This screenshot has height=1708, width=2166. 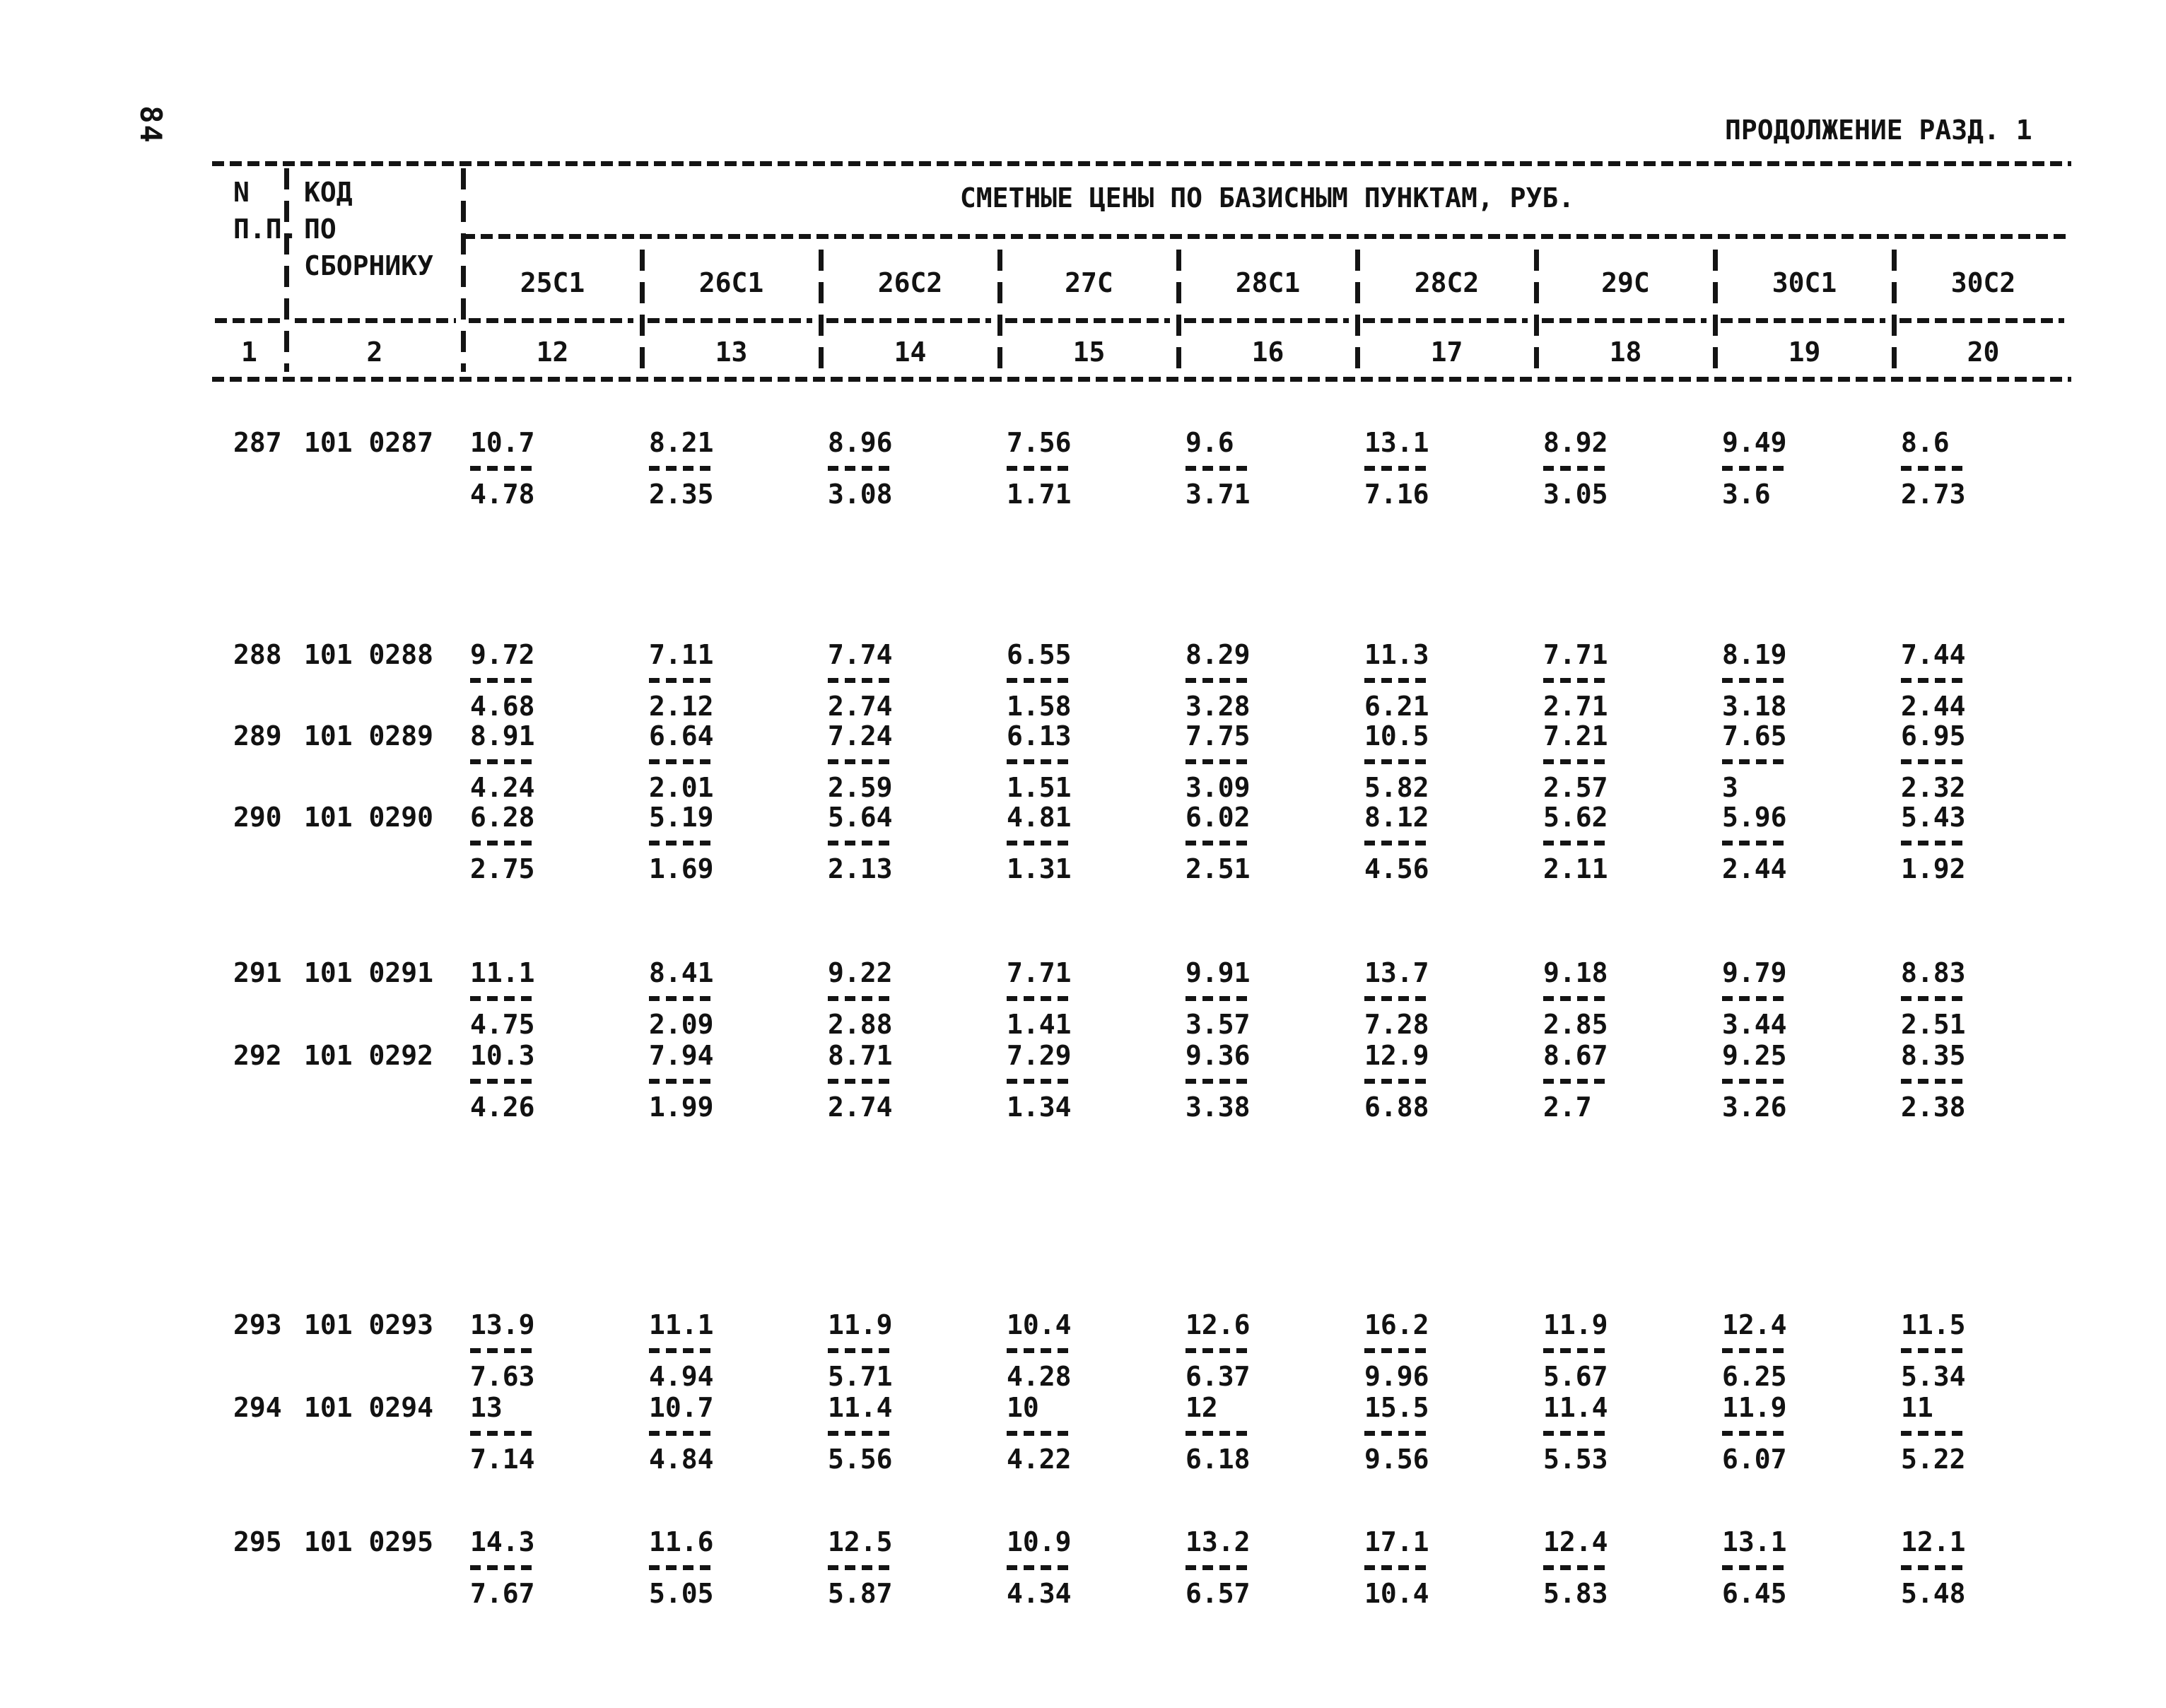 What do you see at coordinates (681, 735) in the screenshot?
I see `price-numerator: 6.64` at bounding box center [681, 735].